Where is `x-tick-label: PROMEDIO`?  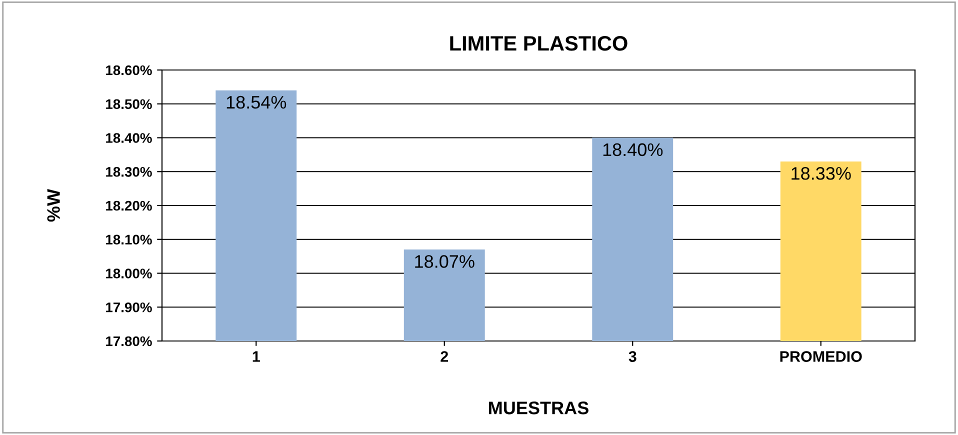 x-tick-label: PROMEDIO is located at coordinates (821, 356).